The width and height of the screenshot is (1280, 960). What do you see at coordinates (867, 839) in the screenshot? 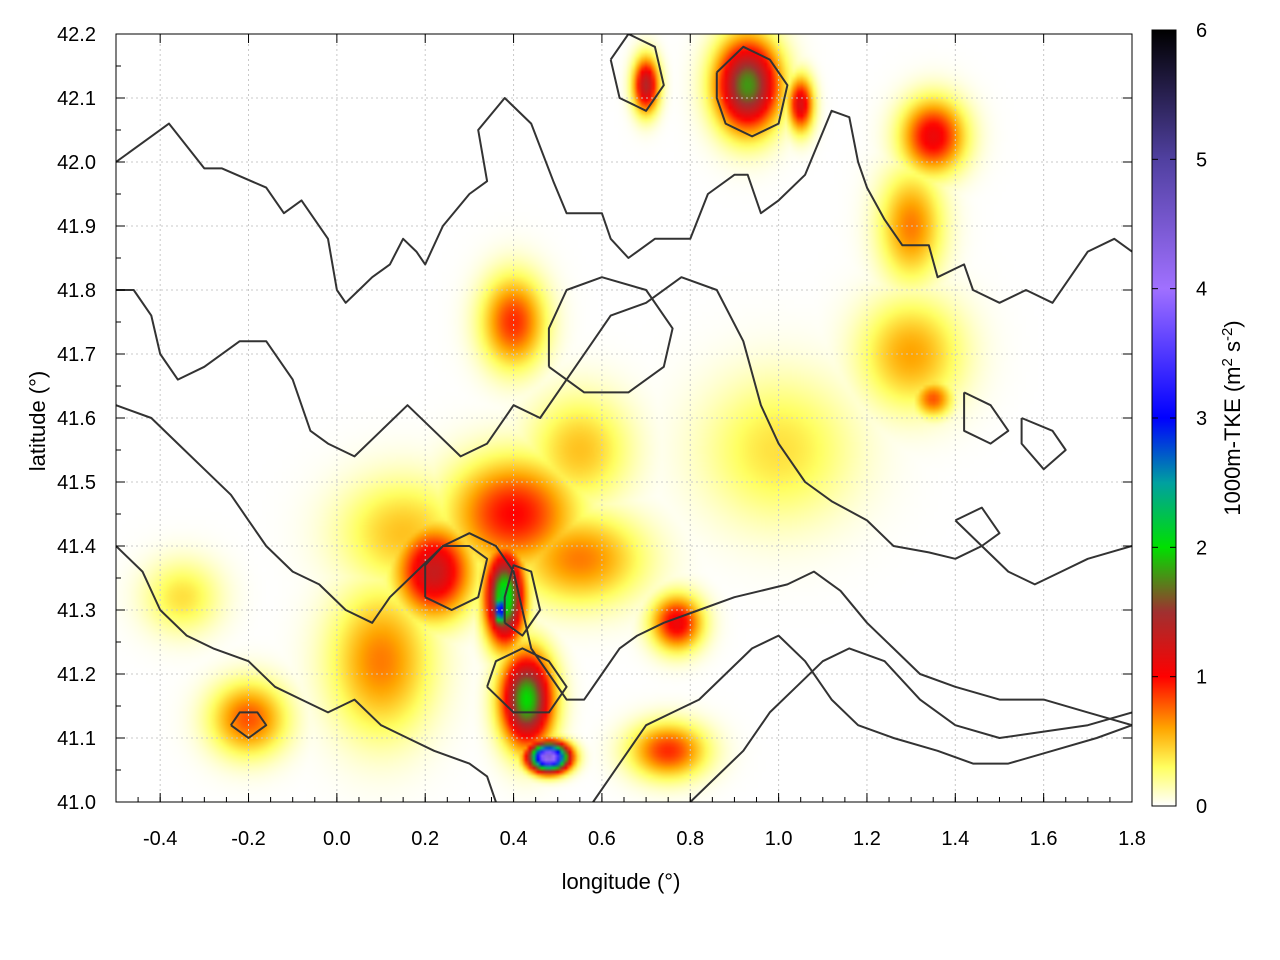
I see `x-tick-label: 1.2` at bounding box center [867, 839].